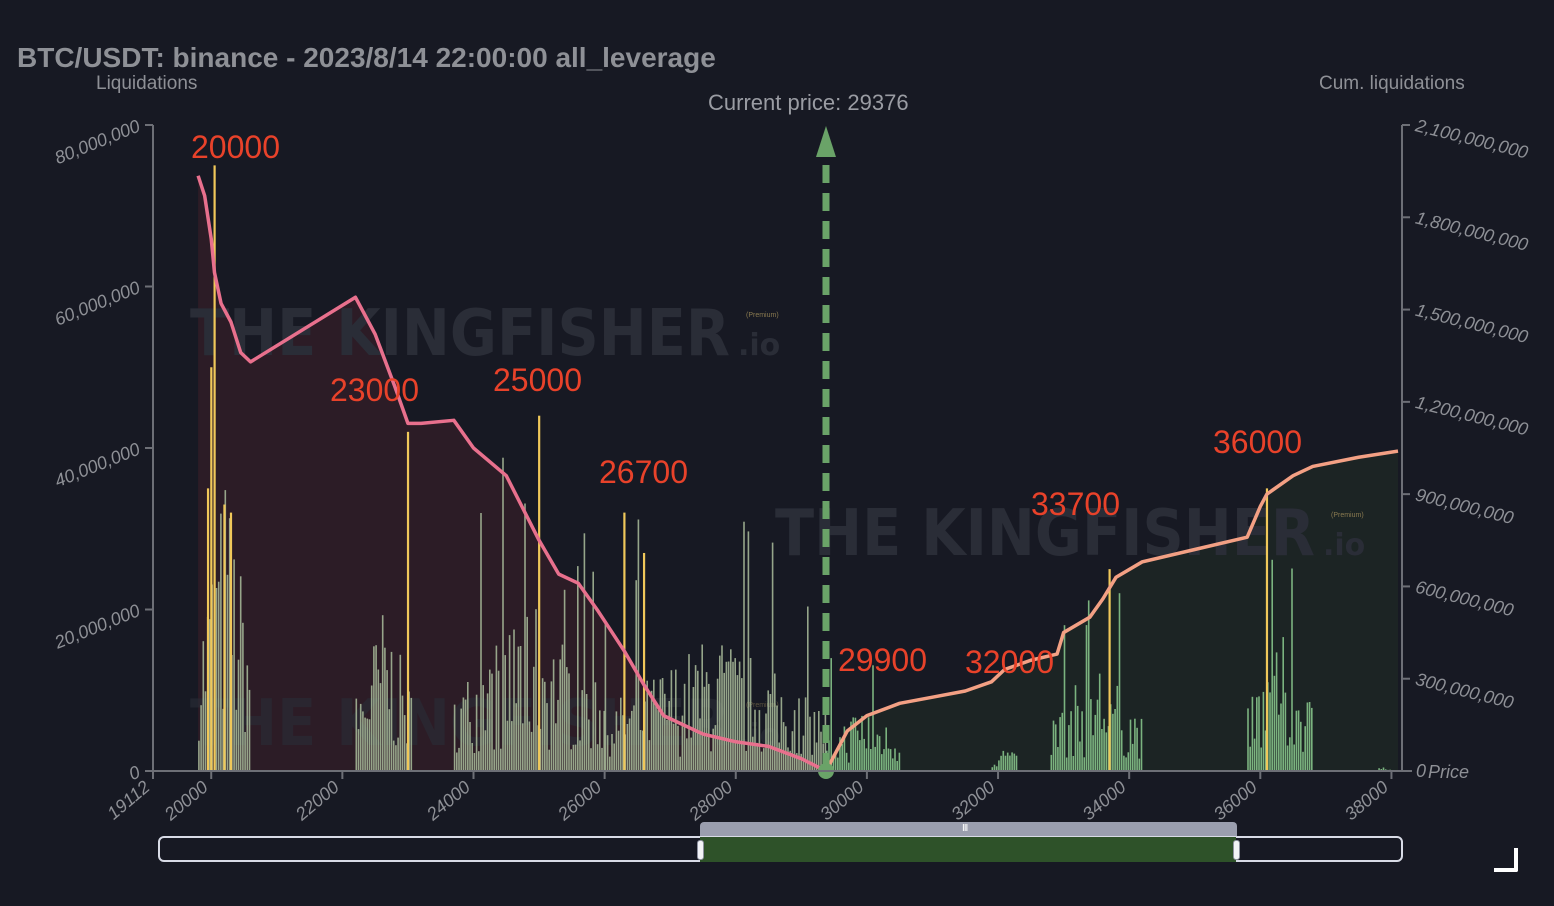 This screenshot has width=1554, height=906. What do you see at coordinates (968, 849) in the screenshot?
I see `range-slider-selection` at bounding box center [968, 849].